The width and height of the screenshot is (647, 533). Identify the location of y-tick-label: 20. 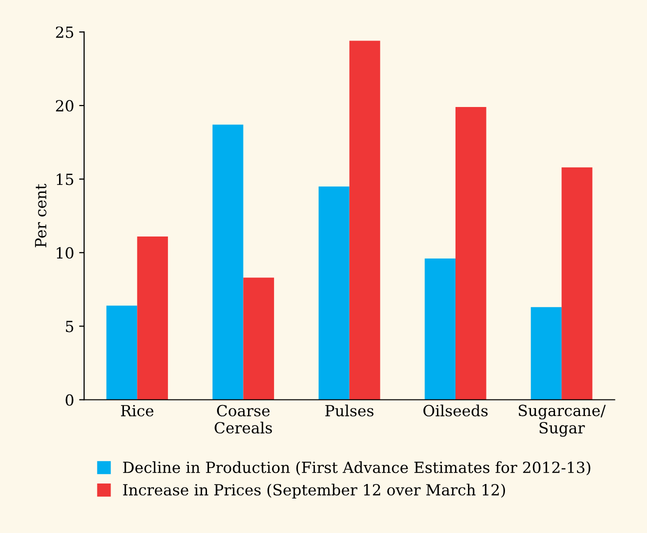
(65, 106).